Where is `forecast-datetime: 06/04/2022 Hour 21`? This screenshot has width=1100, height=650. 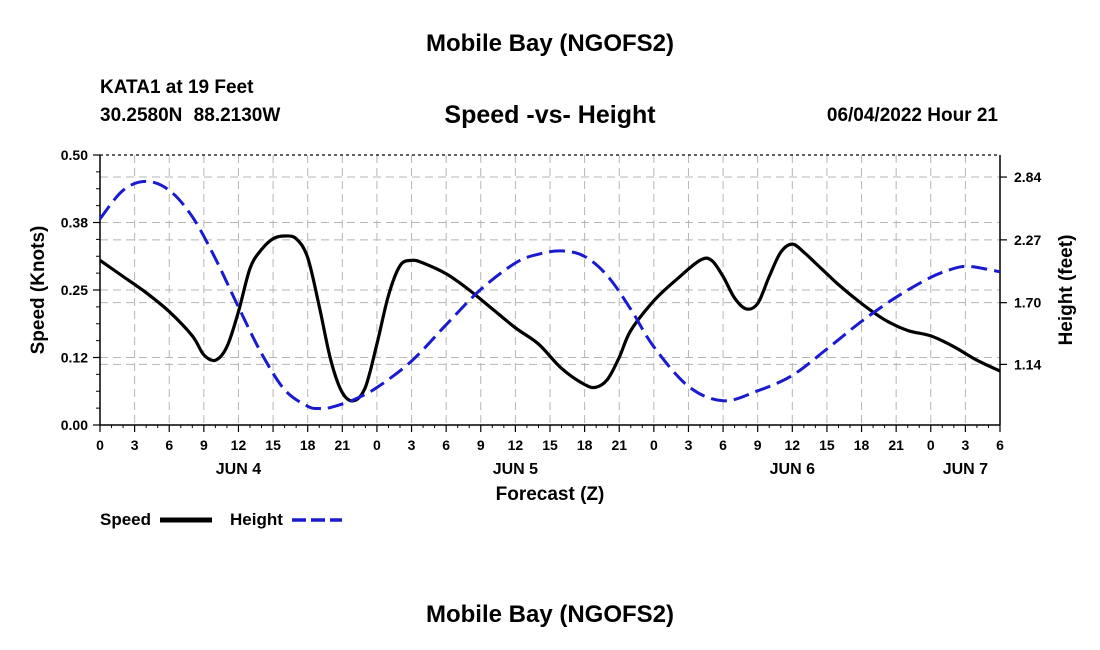
forecast-datetime: 06/04/2022 Hour 21 is located at coordinates (912, 115).